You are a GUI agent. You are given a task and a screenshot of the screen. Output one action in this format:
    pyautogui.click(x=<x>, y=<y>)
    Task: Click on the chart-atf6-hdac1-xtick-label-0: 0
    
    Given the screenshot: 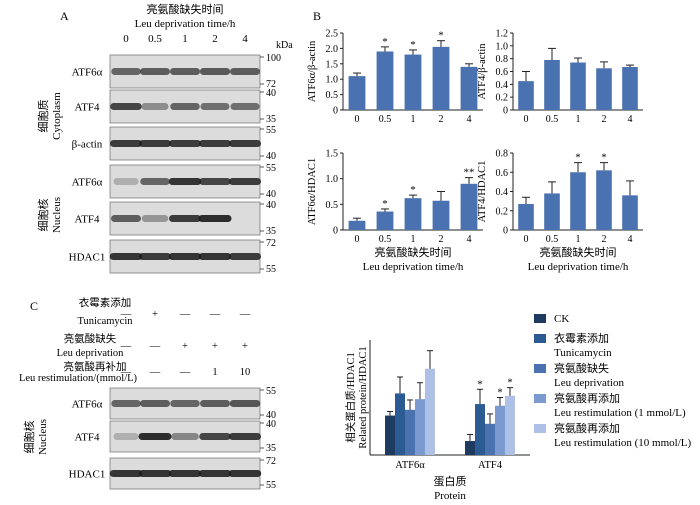 What is the action you would take?
    pyautogui.click(x=357, y=239)
    